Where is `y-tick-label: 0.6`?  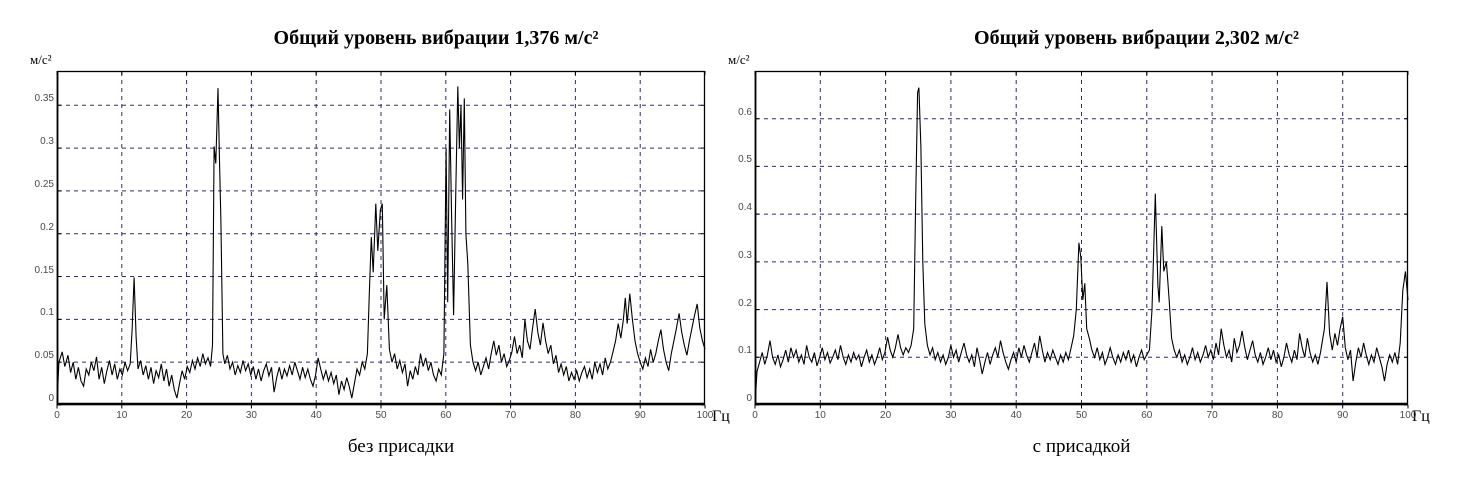
y-tick-label: 0.6 is located at coordinates (745, 112).